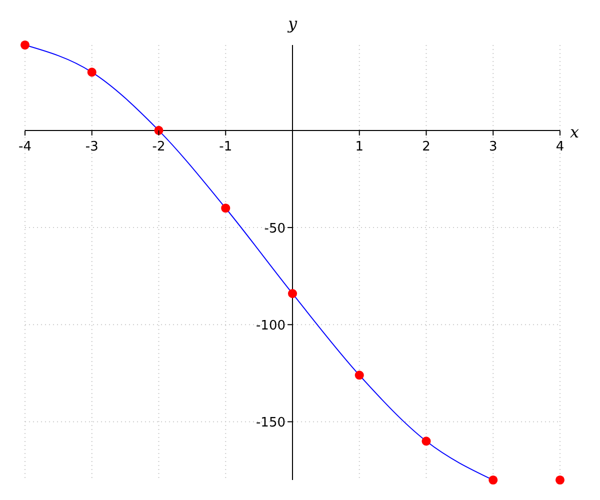 This screenshot has width=600, height=500. What do you see at coordinates (359, 146) in the screenshot?
I see `x-tick-label: 1` at bounding box center [359, 146].